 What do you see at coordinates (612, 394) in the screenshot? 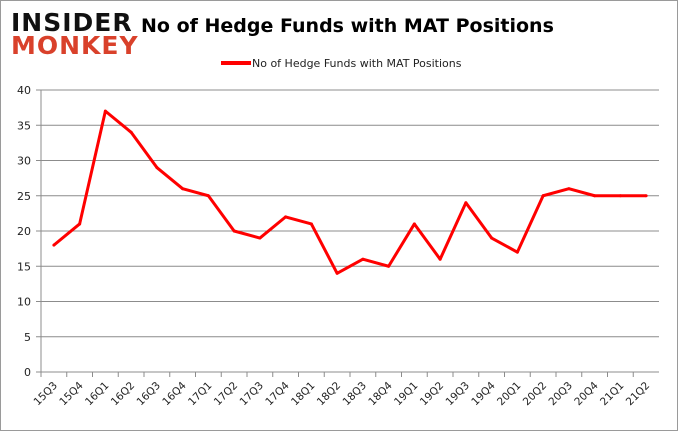
I see `x-tick-label: 21Q1` at bounding box center [612, 394].